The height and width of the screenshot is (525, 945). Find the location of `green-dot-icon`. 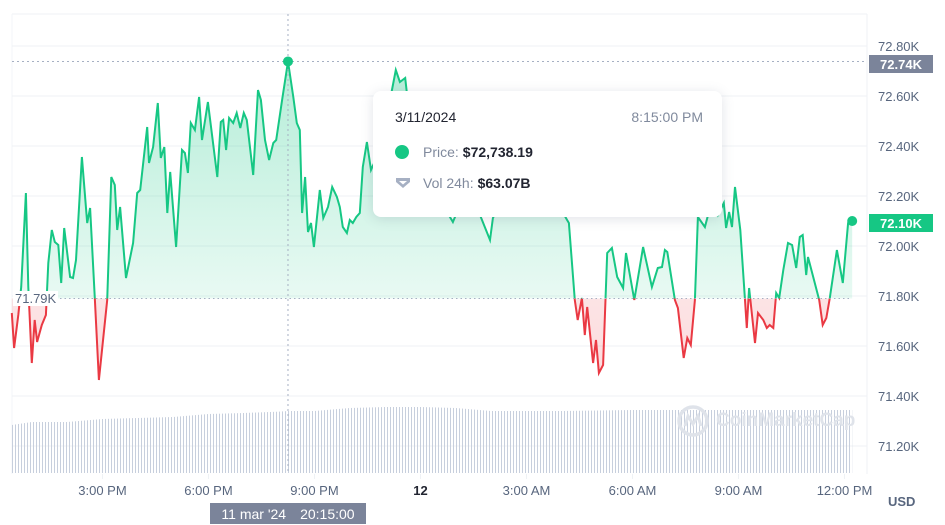

green-dot-icon is located at coordinates (402, 152).